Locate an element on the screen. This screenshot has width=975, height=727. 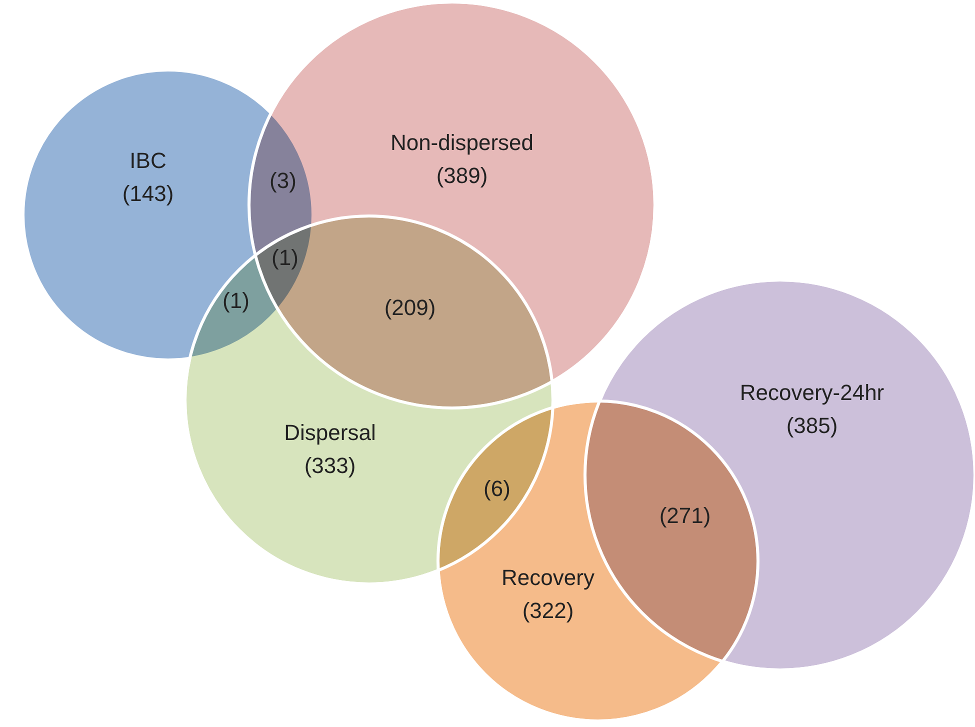
data-label: (389) is located at coordinates (462, 175).